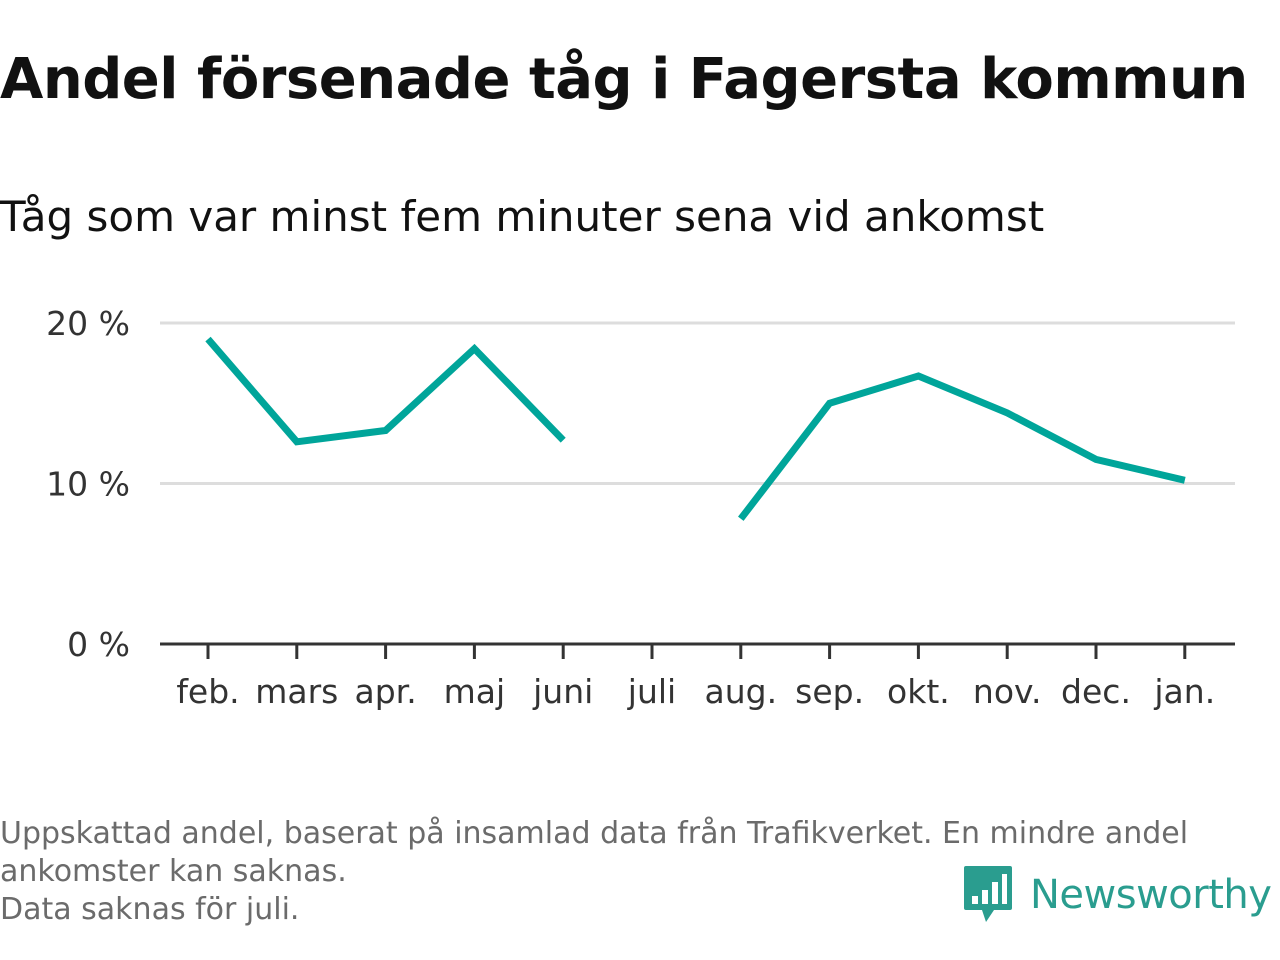 The height and width of the screenshot is (960, 1280). What do you see at coordinates (829, 691) in the screenshot?
I see `x-tick-label: sep.` at bounding box center [829, 691].